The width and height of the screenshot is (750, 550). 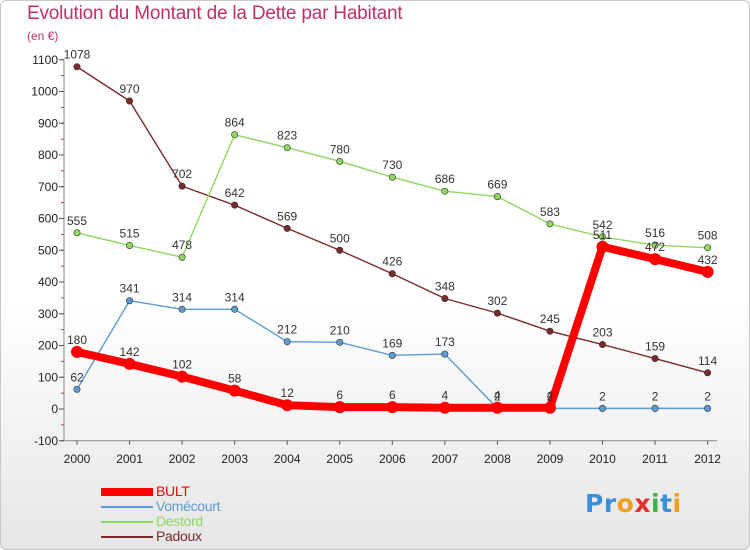 I want to click on data-label: 555, so click(x=77, y=221).